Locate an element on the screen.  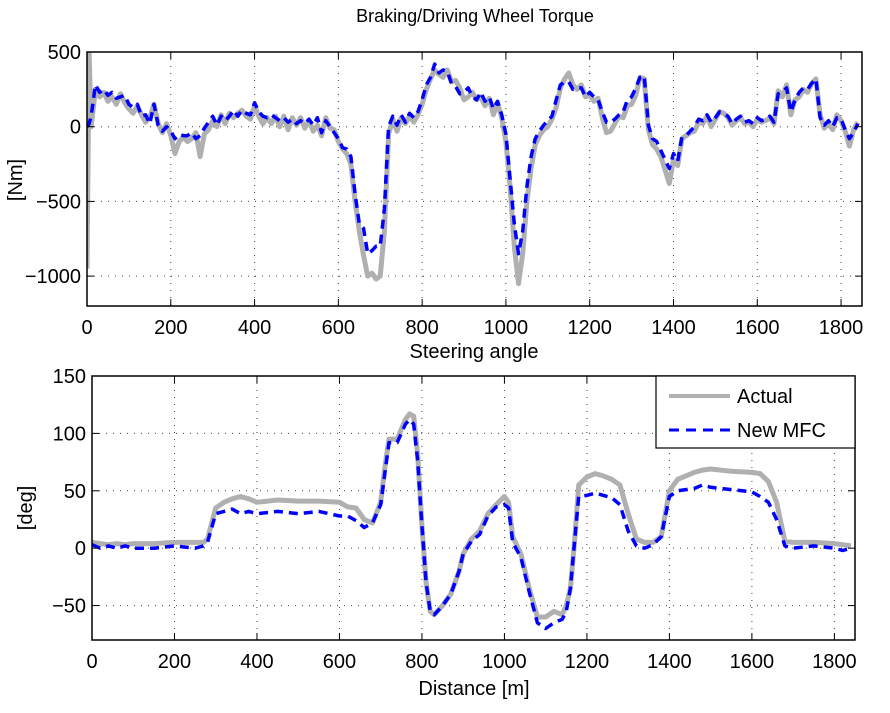
y-tick-label: 500 is located at coordinates (64, 53).